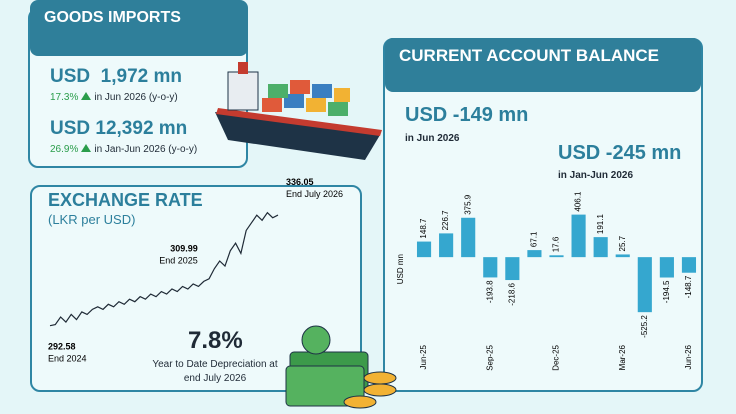  I want to click on goods-cumulative-value: USD 12,392 mn, so click(119, 128).